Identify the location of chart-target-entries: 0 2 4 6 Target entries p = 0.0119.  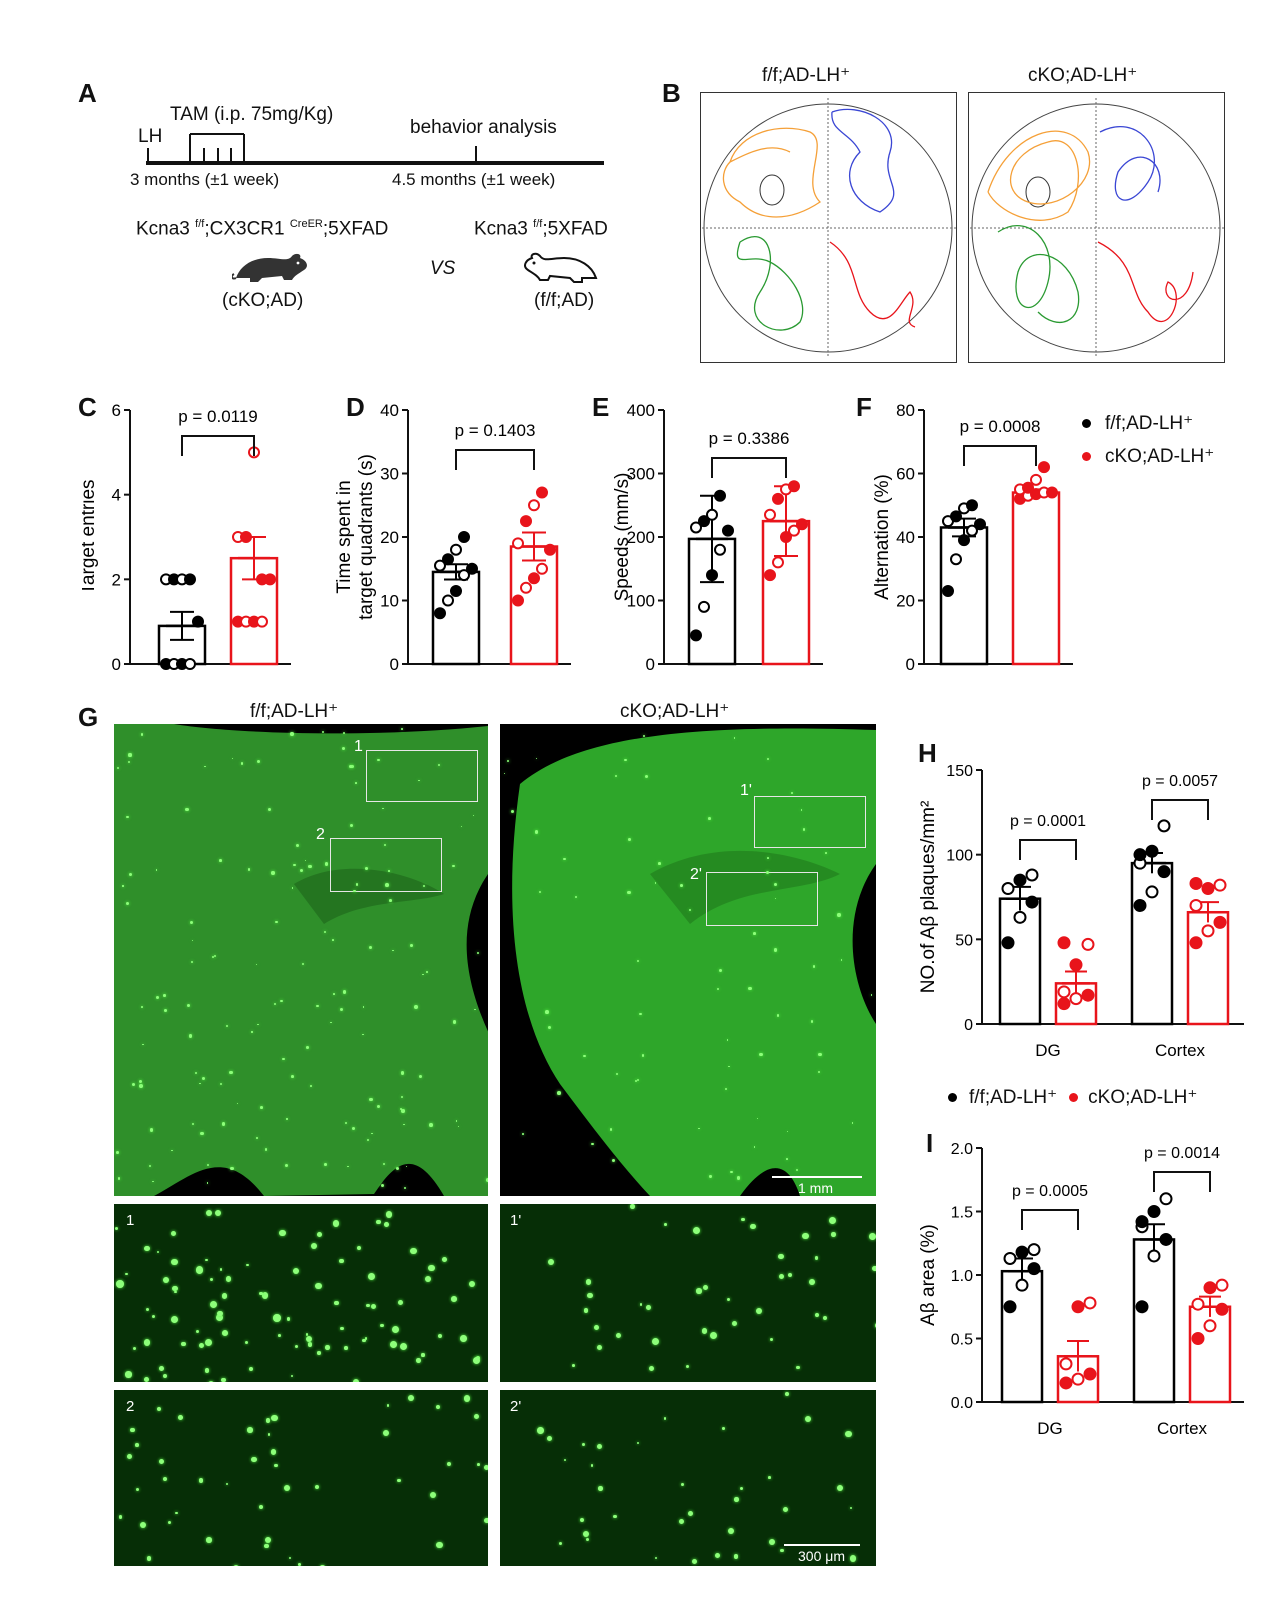
(186, 537).